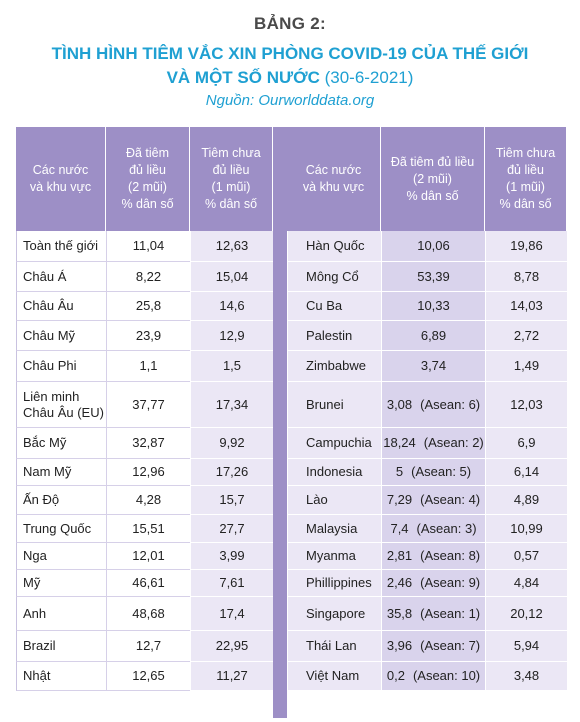 The width and height of the screenshot is (580, 722). Describe the element at coordinates (148, 583) in the screenshot. I see `left-full-dose-cell: 46,61` at that location.